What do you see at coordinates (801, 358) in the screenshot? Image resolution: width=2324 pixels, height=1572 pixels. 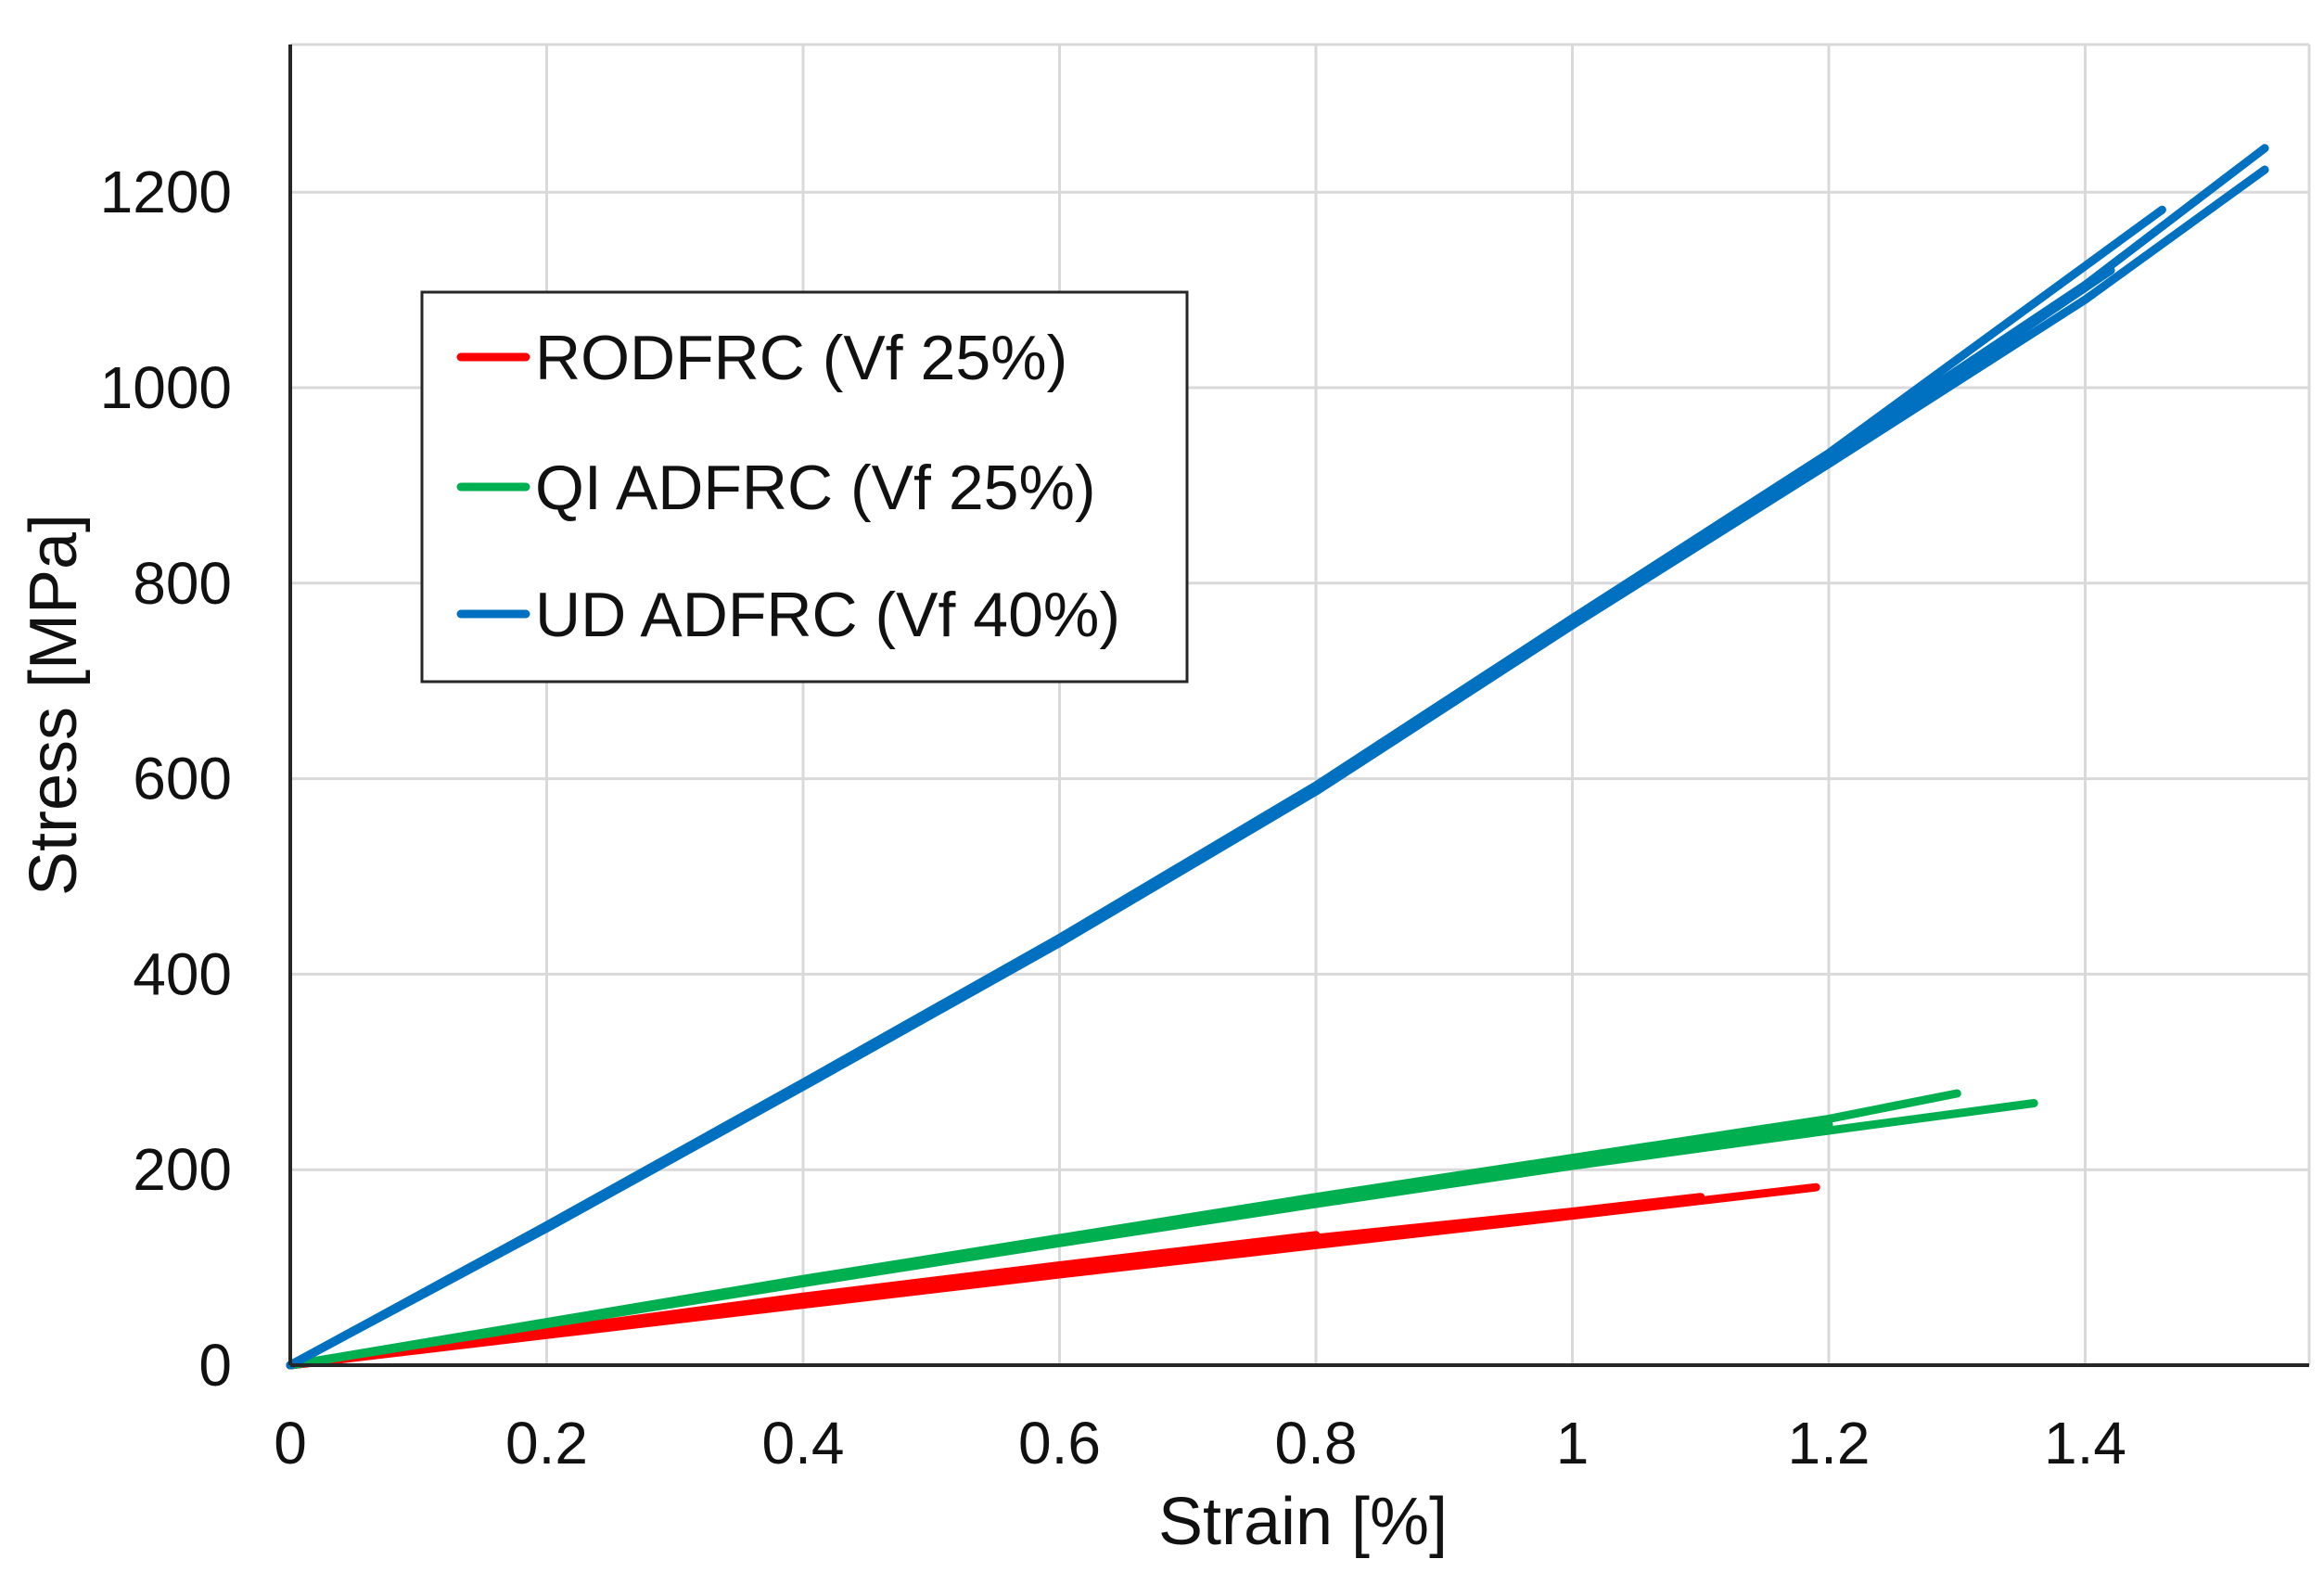 I see `legend-label: RODFRC (Vf 25%)` at bounding box center [801, 358].